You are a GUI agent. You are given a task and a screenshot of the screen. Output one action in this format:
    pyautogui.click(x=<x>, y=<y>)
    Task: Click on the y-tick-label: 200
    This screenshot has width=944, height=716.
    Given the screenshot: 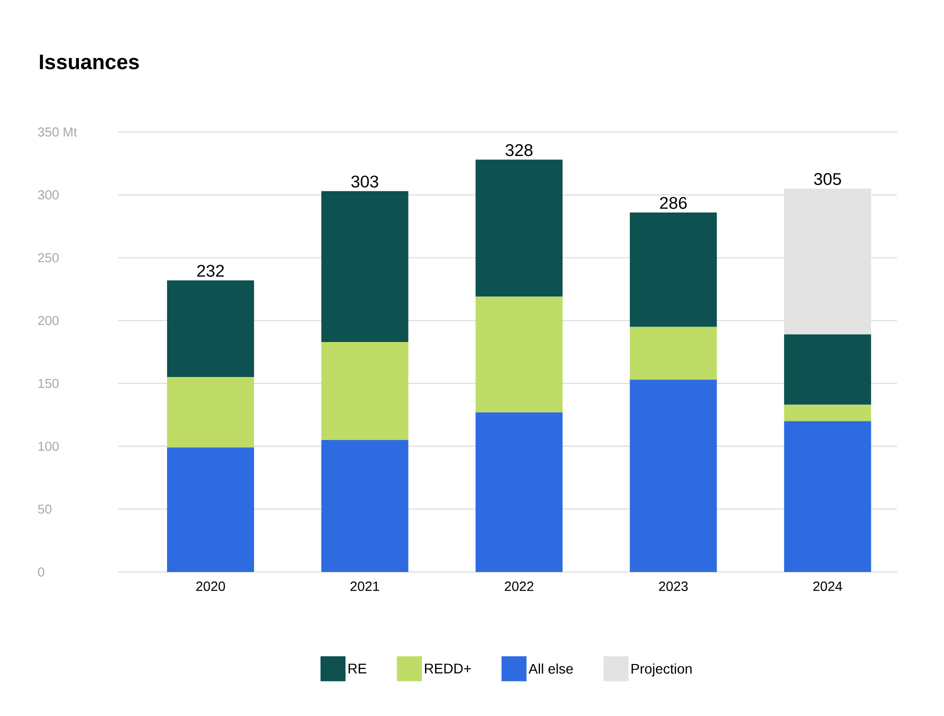 What is the action you would take?
    pyautogui.click(x=48, y=321)
    